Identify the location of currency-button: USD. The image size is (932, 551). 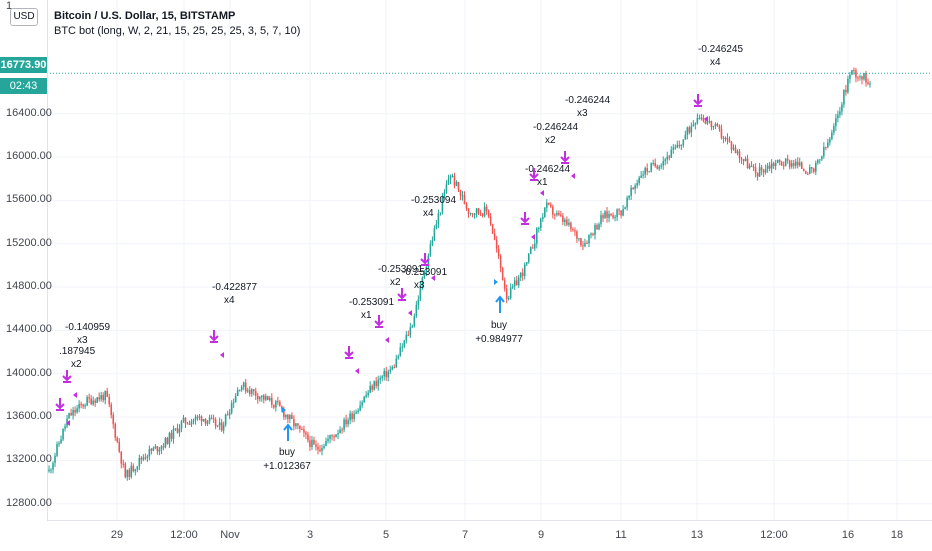
(24, 17).